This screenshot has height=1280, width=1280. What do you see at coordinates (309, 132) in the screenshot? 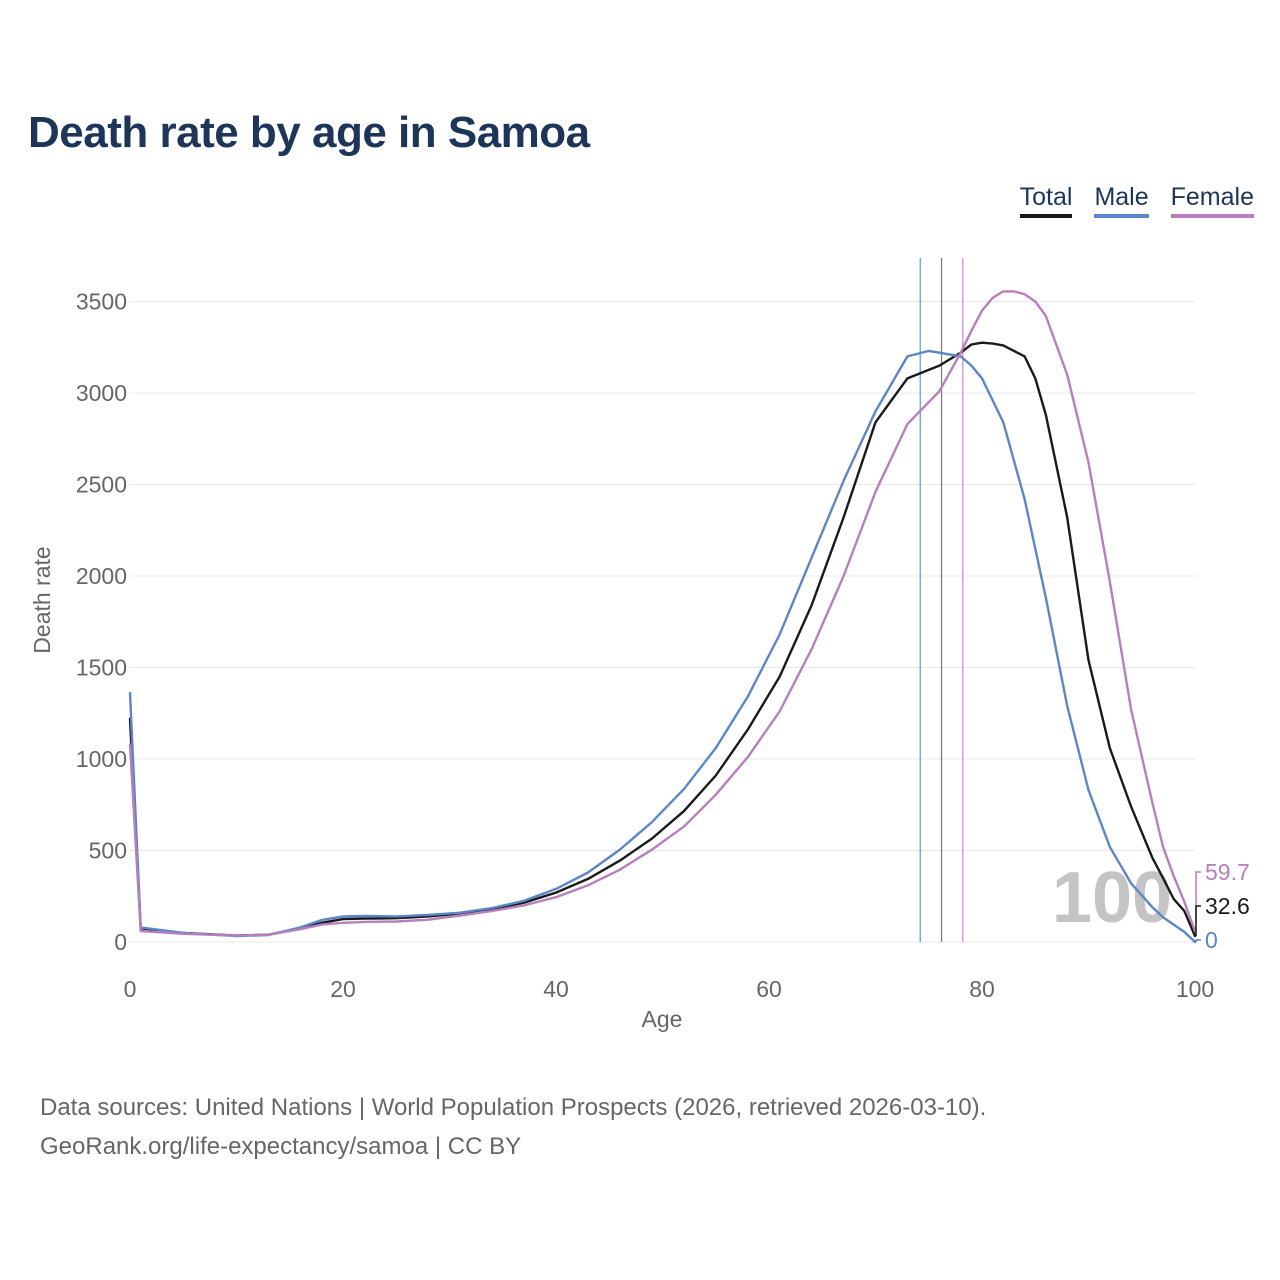
I see `chart-title: Death rate by age in Samoa` at bounding box center [309, 132].